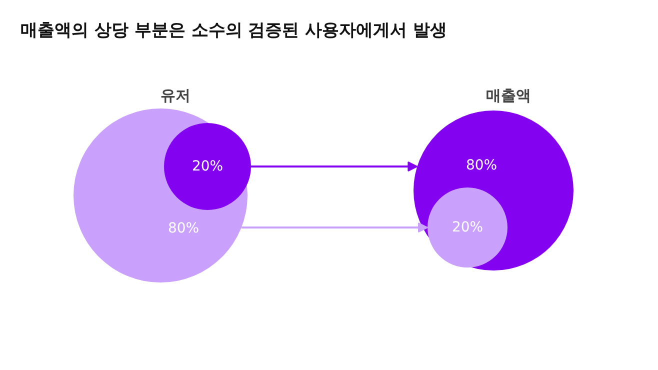 The width and height of the screenshot is (658, 370). What do you see at coordinates (234, 30) in the screenshot?
I see `text: 매출액의 상당 부분은 소수의 검증된 사용자에게서 발생` at bounding box center [234, 30].